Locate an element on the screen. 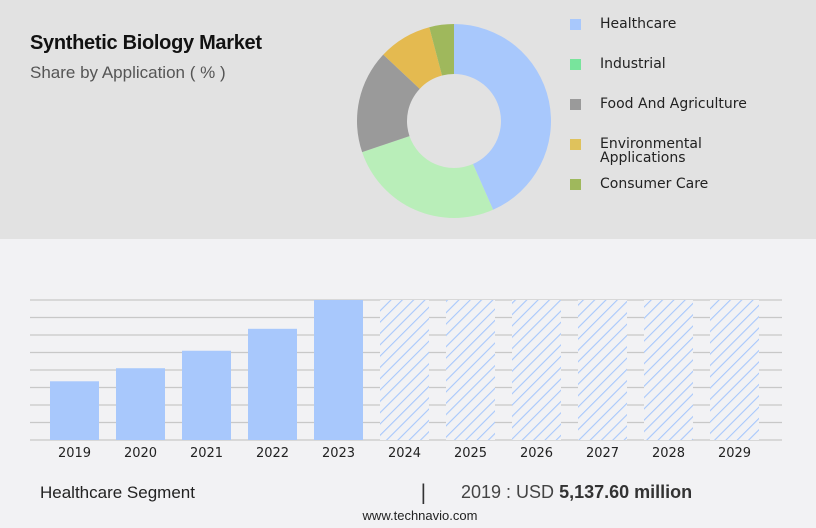 This screenshot has height=528, width=816. segment-value: 2019 : USD 5,137.60 million is located at coordinates (576, 492).